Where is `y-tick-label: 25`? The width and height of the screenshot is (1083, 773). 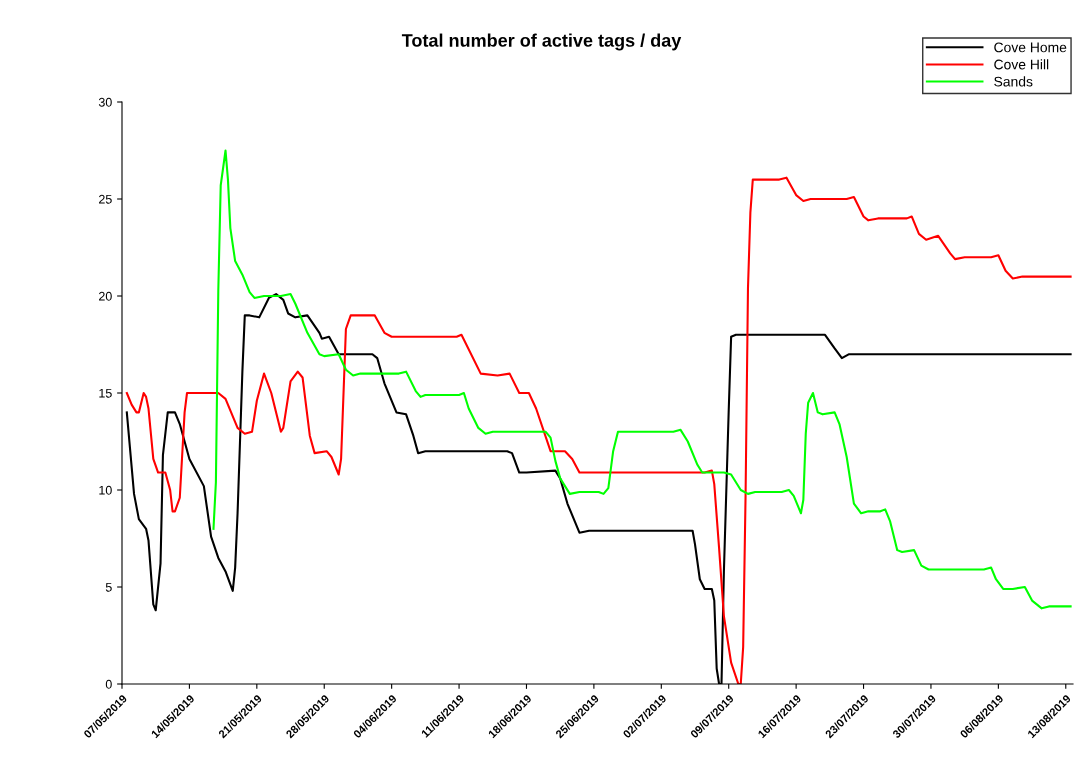 y-tick-label: 25 is located at coordinates (105, 199).